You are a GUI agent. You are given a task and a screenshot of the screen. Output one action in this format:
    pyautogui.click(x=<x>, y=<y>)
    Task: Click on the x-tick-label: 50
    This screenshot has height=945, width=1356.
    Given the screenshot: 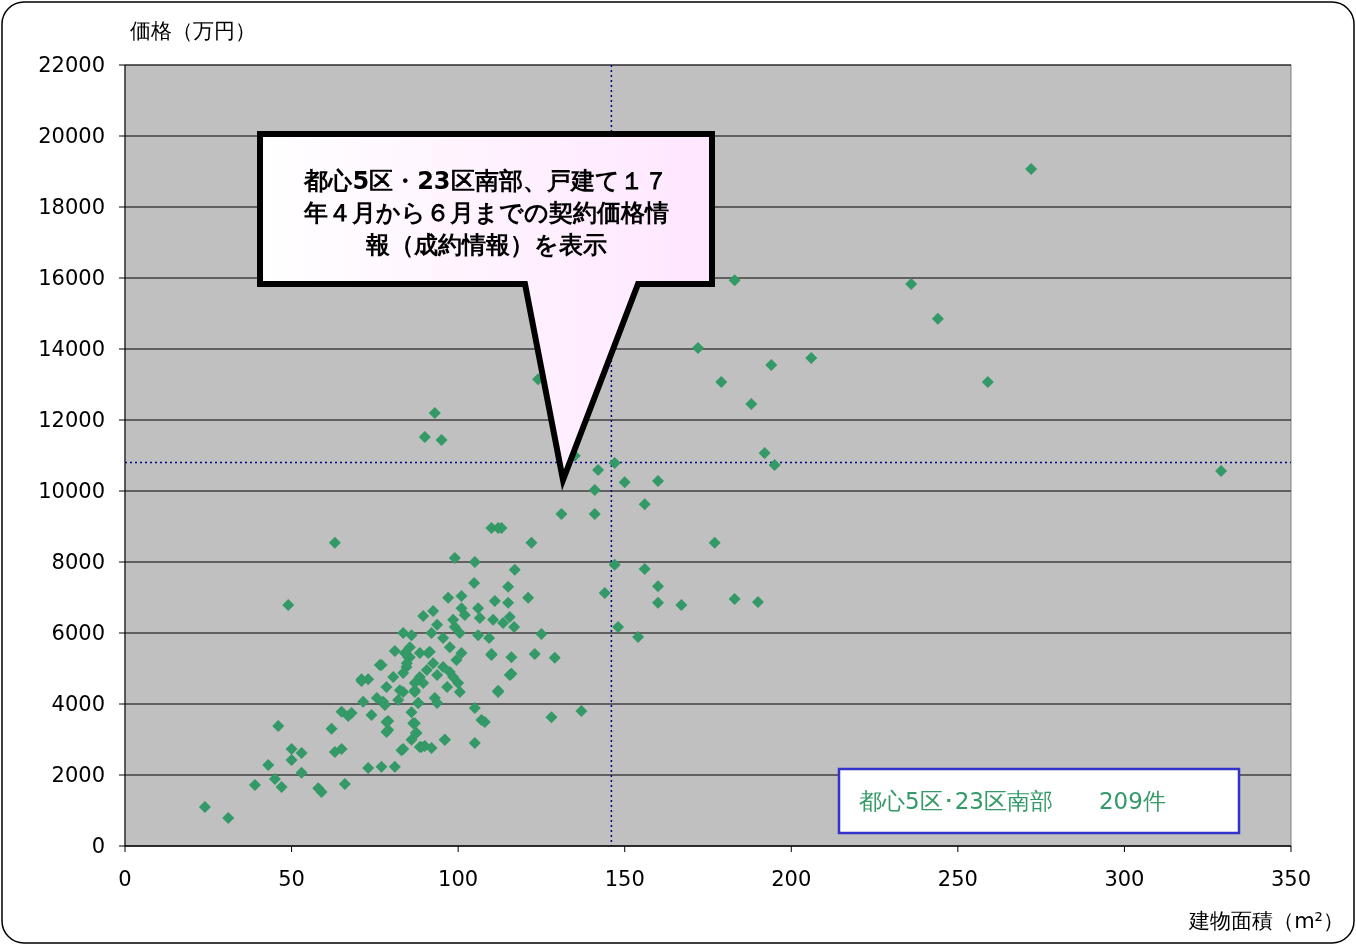 What is the action you would take?
    pyautogui.click(x=291, y=879)
    